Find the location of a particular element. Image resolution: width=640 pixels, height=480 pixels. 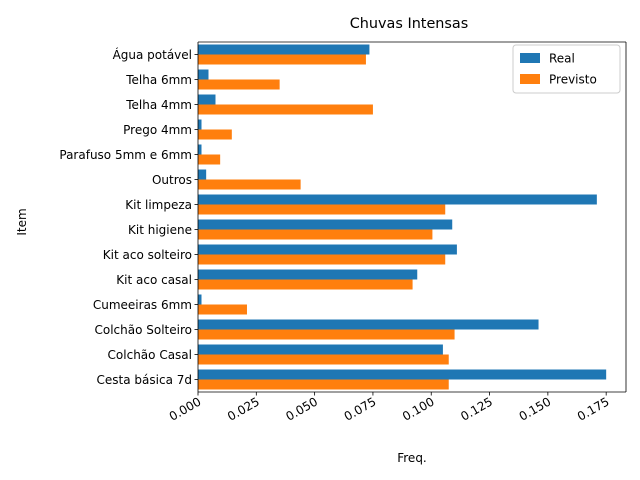

y-tick-label: Kit aco casal is located at coordinates (154, 280).